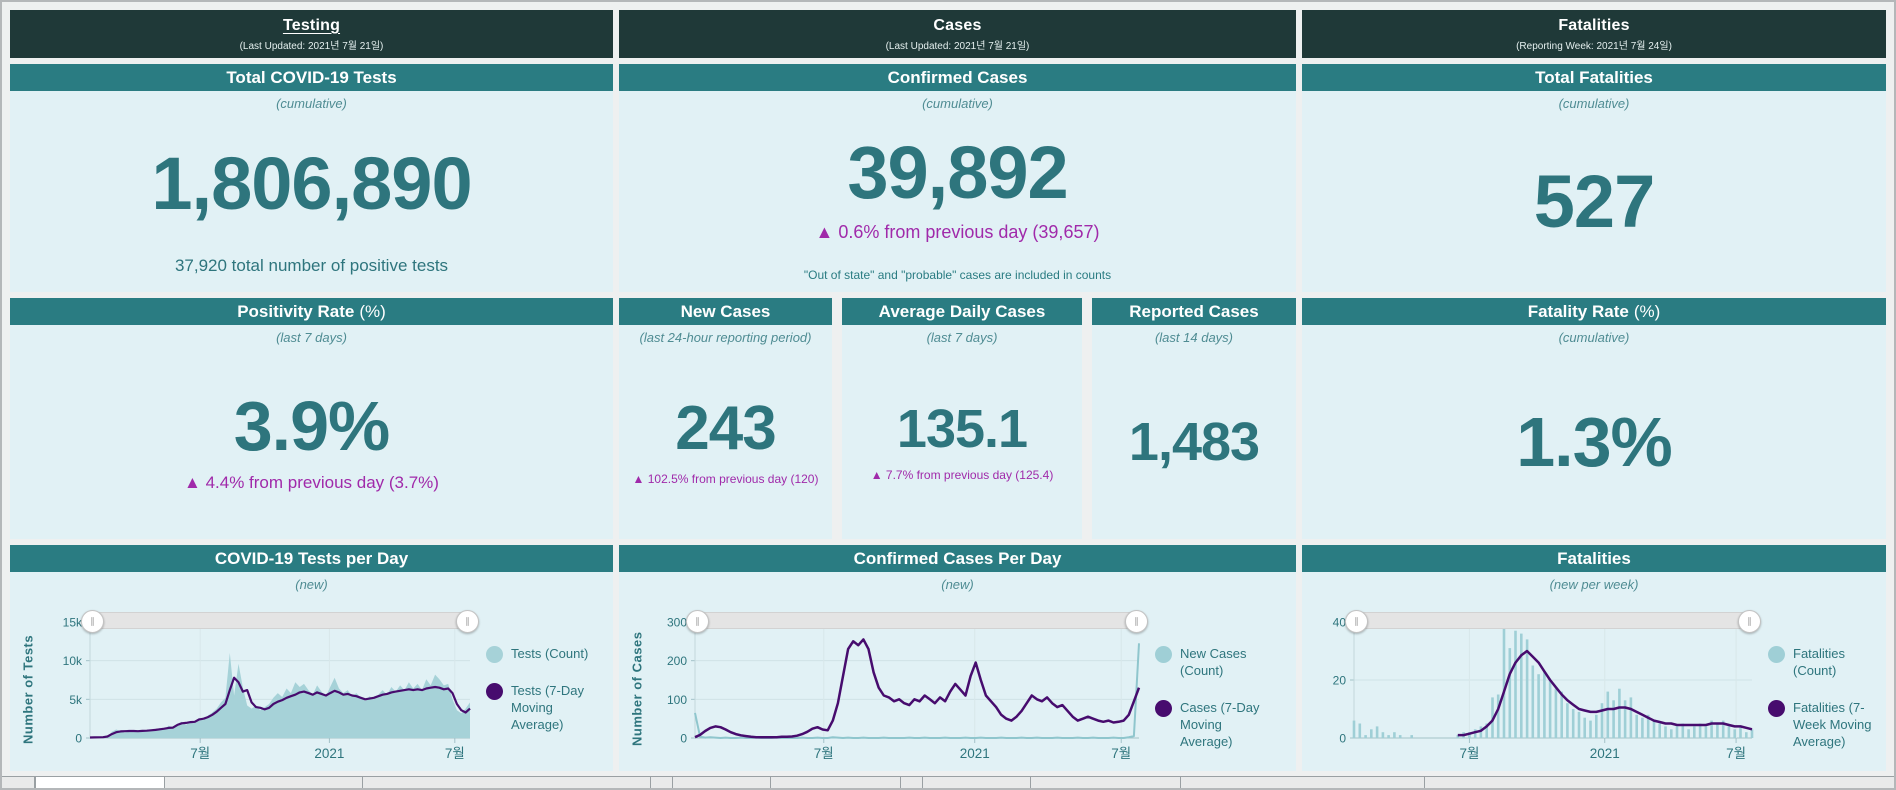 This screenshot has width=1896, height=790. What do you see at coordinates (311, 46) in the screenshot?
I see `section-subtitle-testing: (Last Updated: 2021년 7월 21일)` at bounding box center [311, 46].